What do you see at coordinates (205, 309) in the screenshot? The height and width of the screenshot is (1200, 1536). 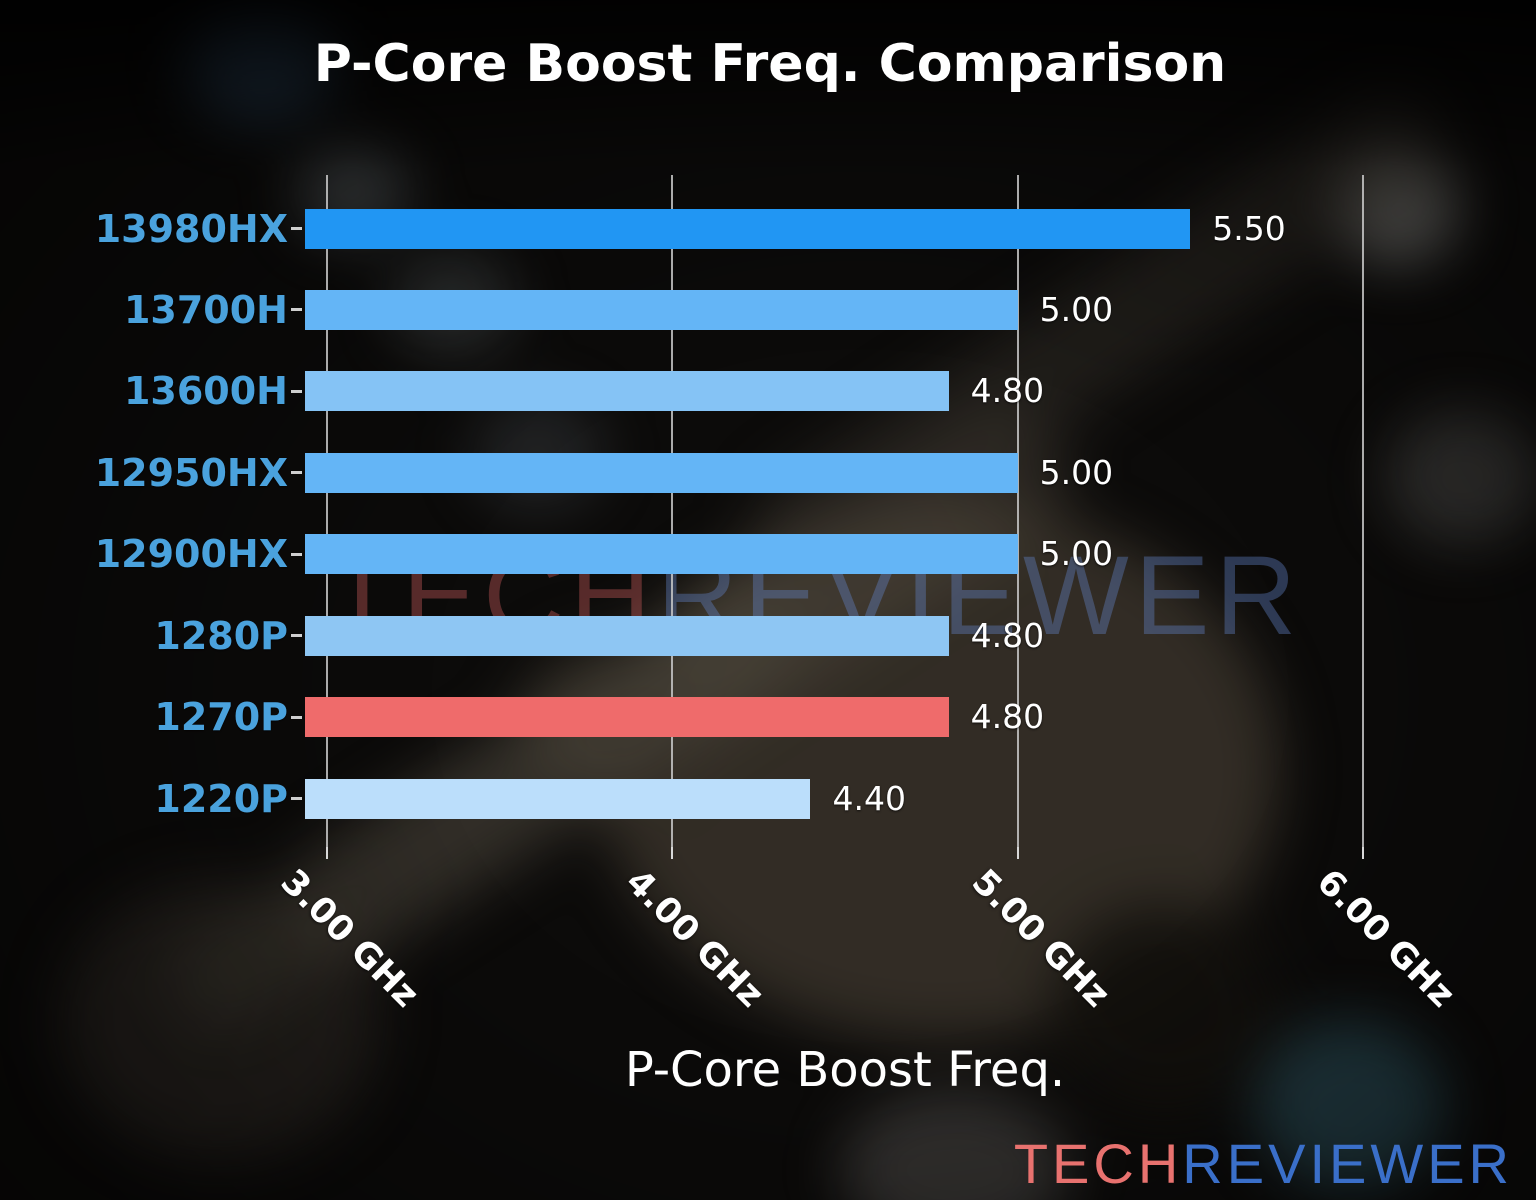 I see `category-label: 13700H` at bounding box center [205, 309].